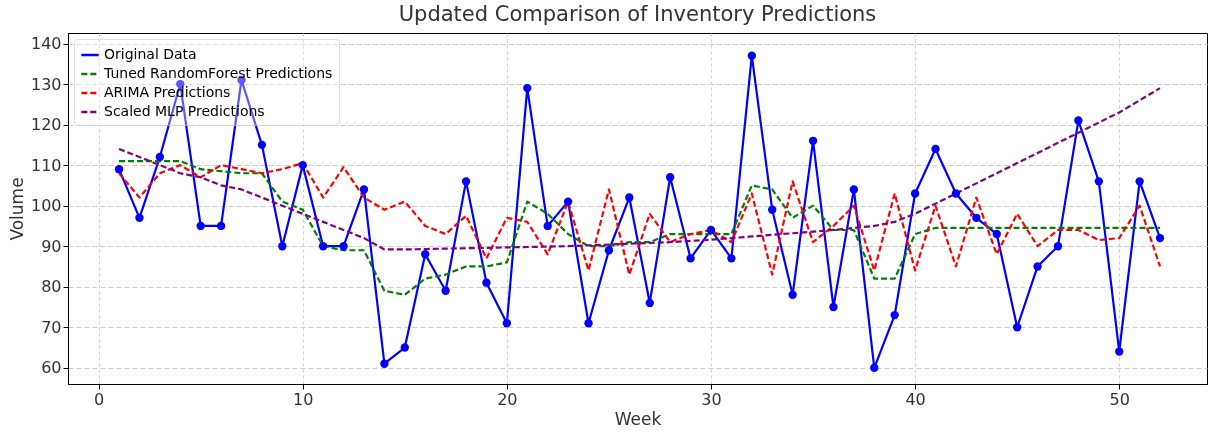 The height and width of the screenshot is (439, 1223). What do you see at coordinates (711, 399) in the screenshot?
I see `x-tick-label: 30` at bounding box center [711, 399].